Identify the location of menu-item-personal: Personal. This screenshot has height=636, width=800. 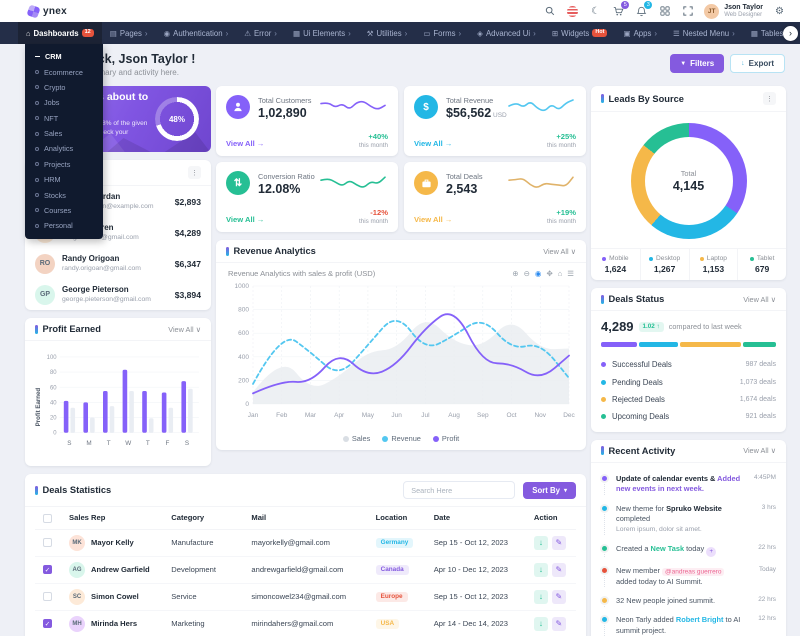
(64, 225).